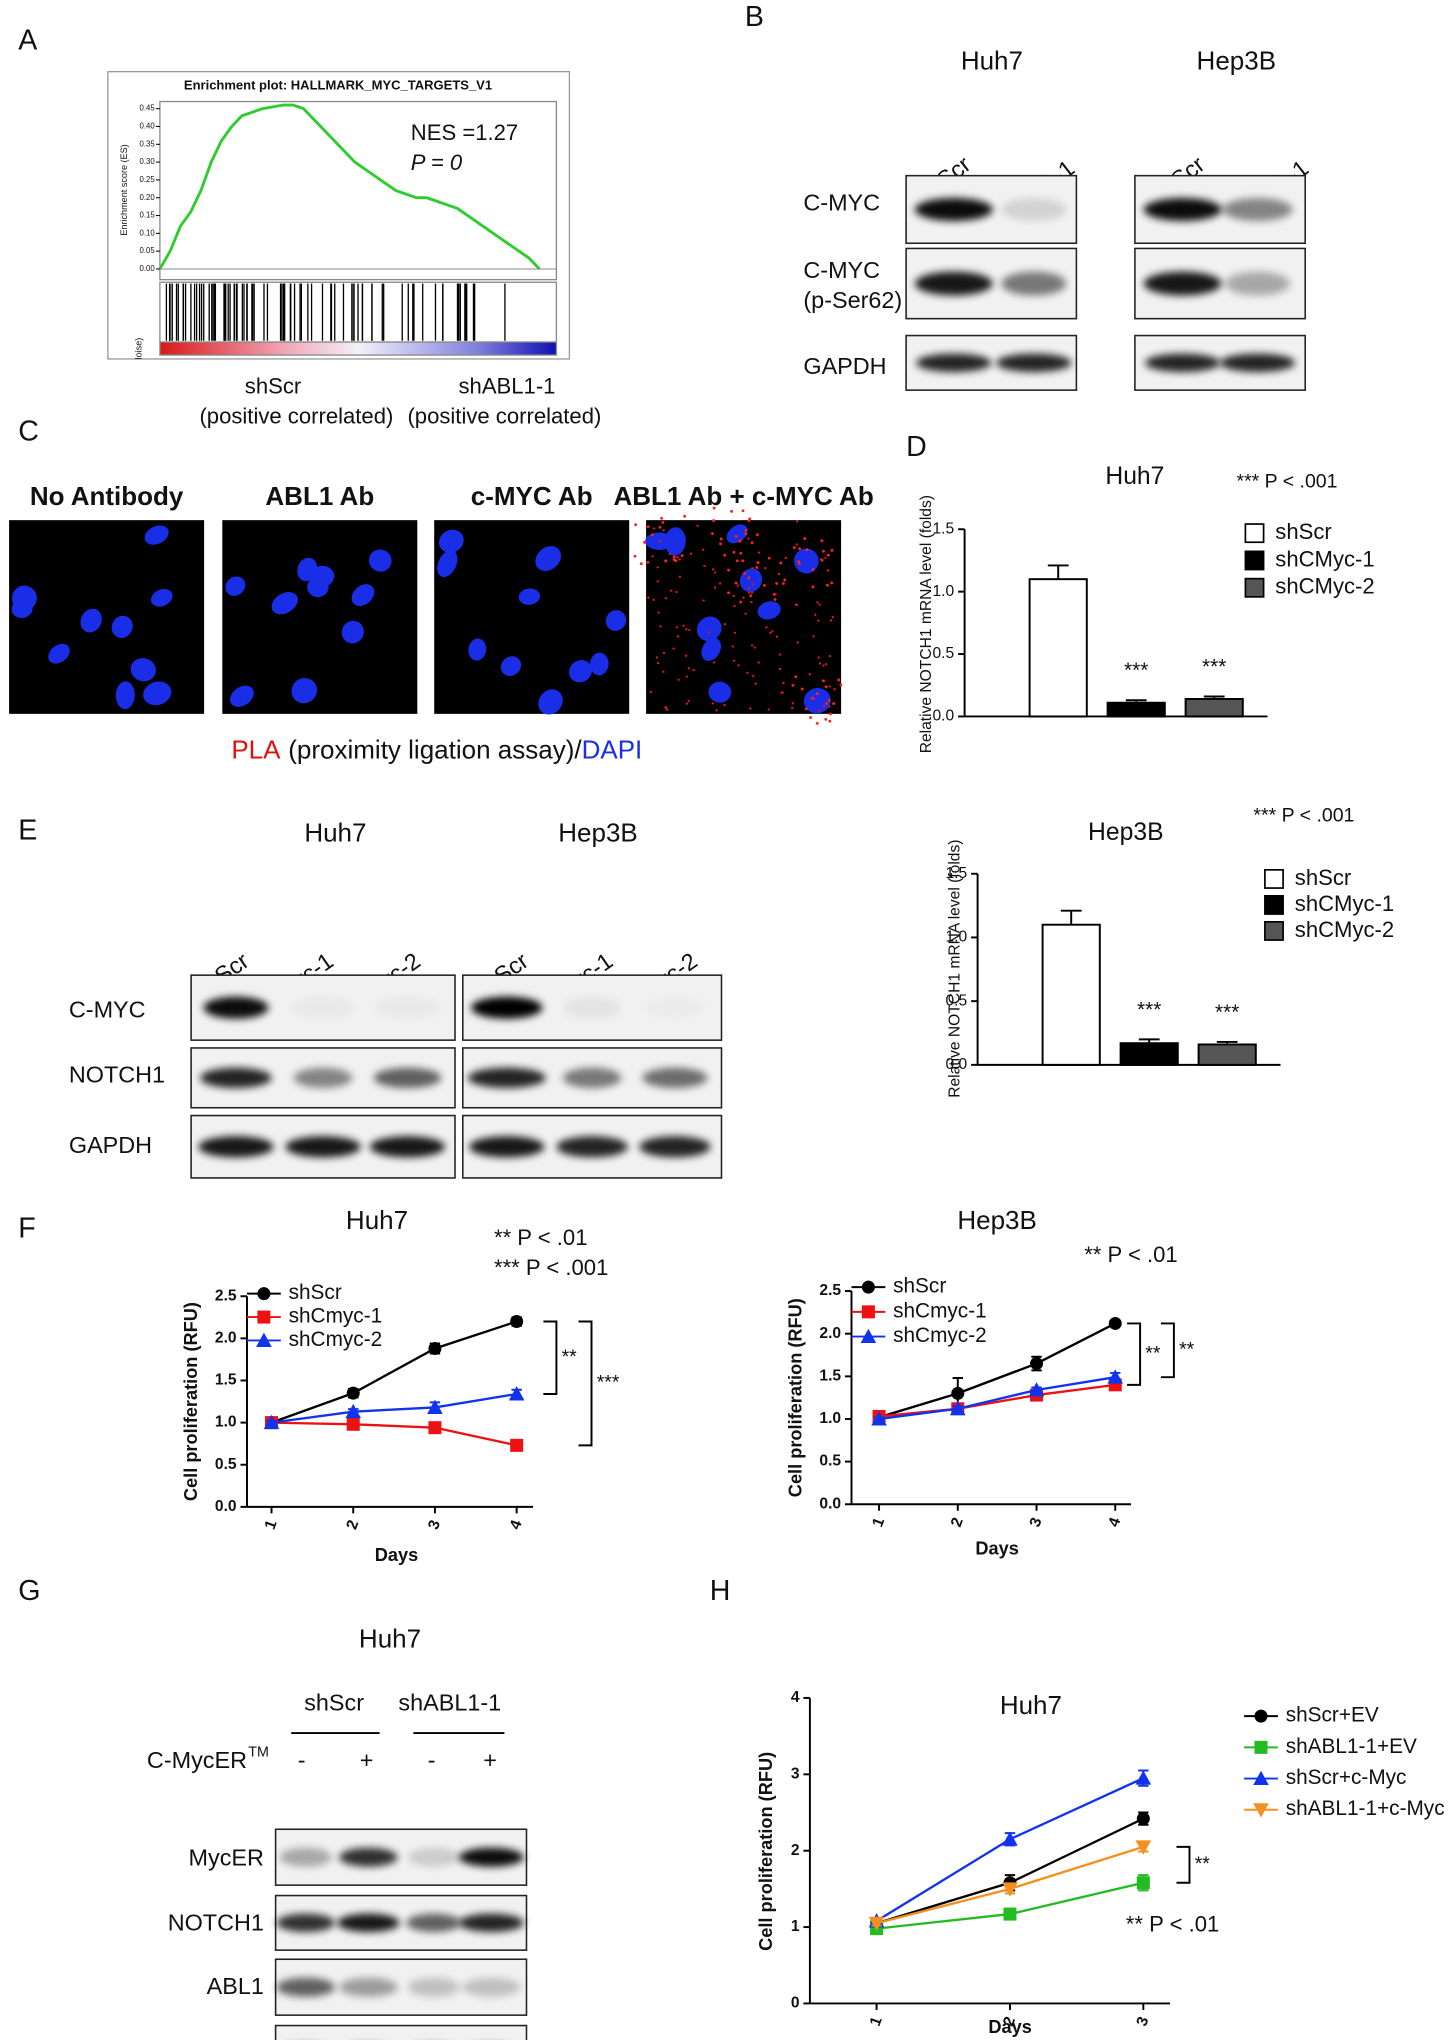 The height and width of the screenshot is (2040, 1456). What do you see at coordinates (334, 1703) in the screenshot?
I see `group-label: shScr` at bounding box center [334, 1703].